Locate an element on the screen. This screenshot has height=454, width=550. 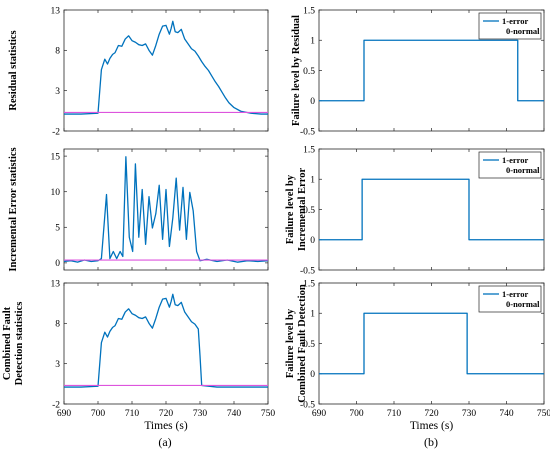
y-axis-label: Residual statistics is located at coordinates (13, 70).